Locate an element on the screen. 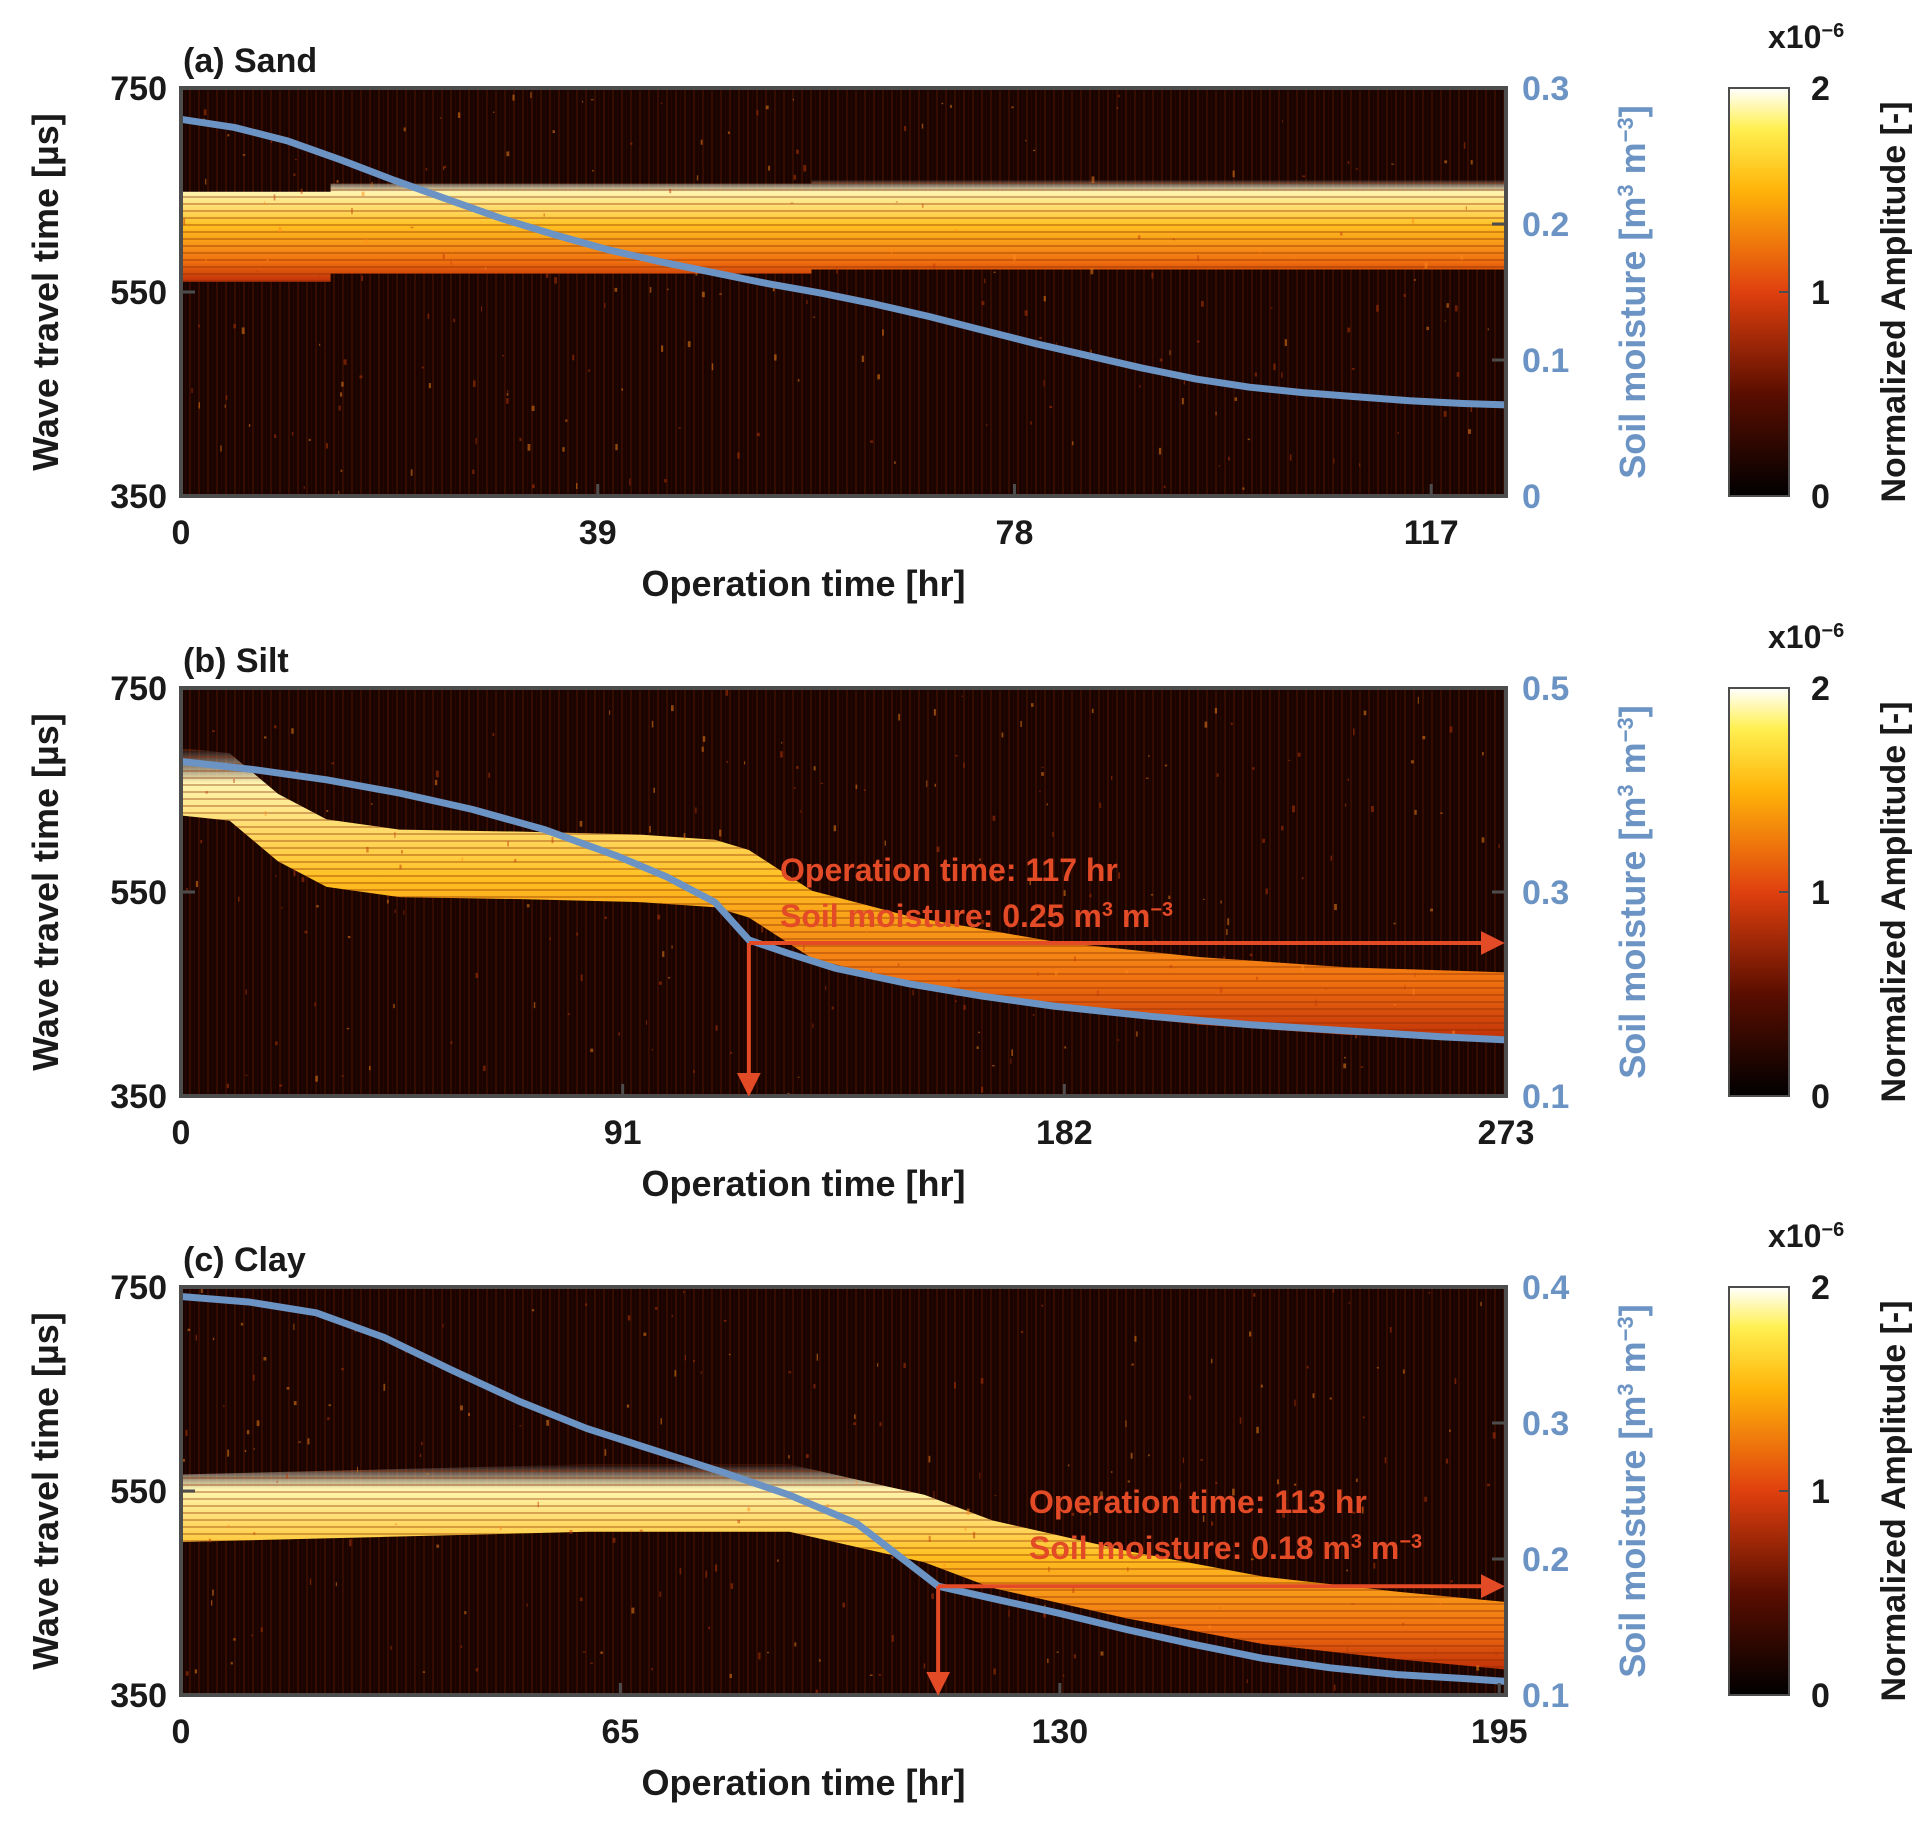  y2-tick-label: 0.5 is located at coordinates (1545, 689).